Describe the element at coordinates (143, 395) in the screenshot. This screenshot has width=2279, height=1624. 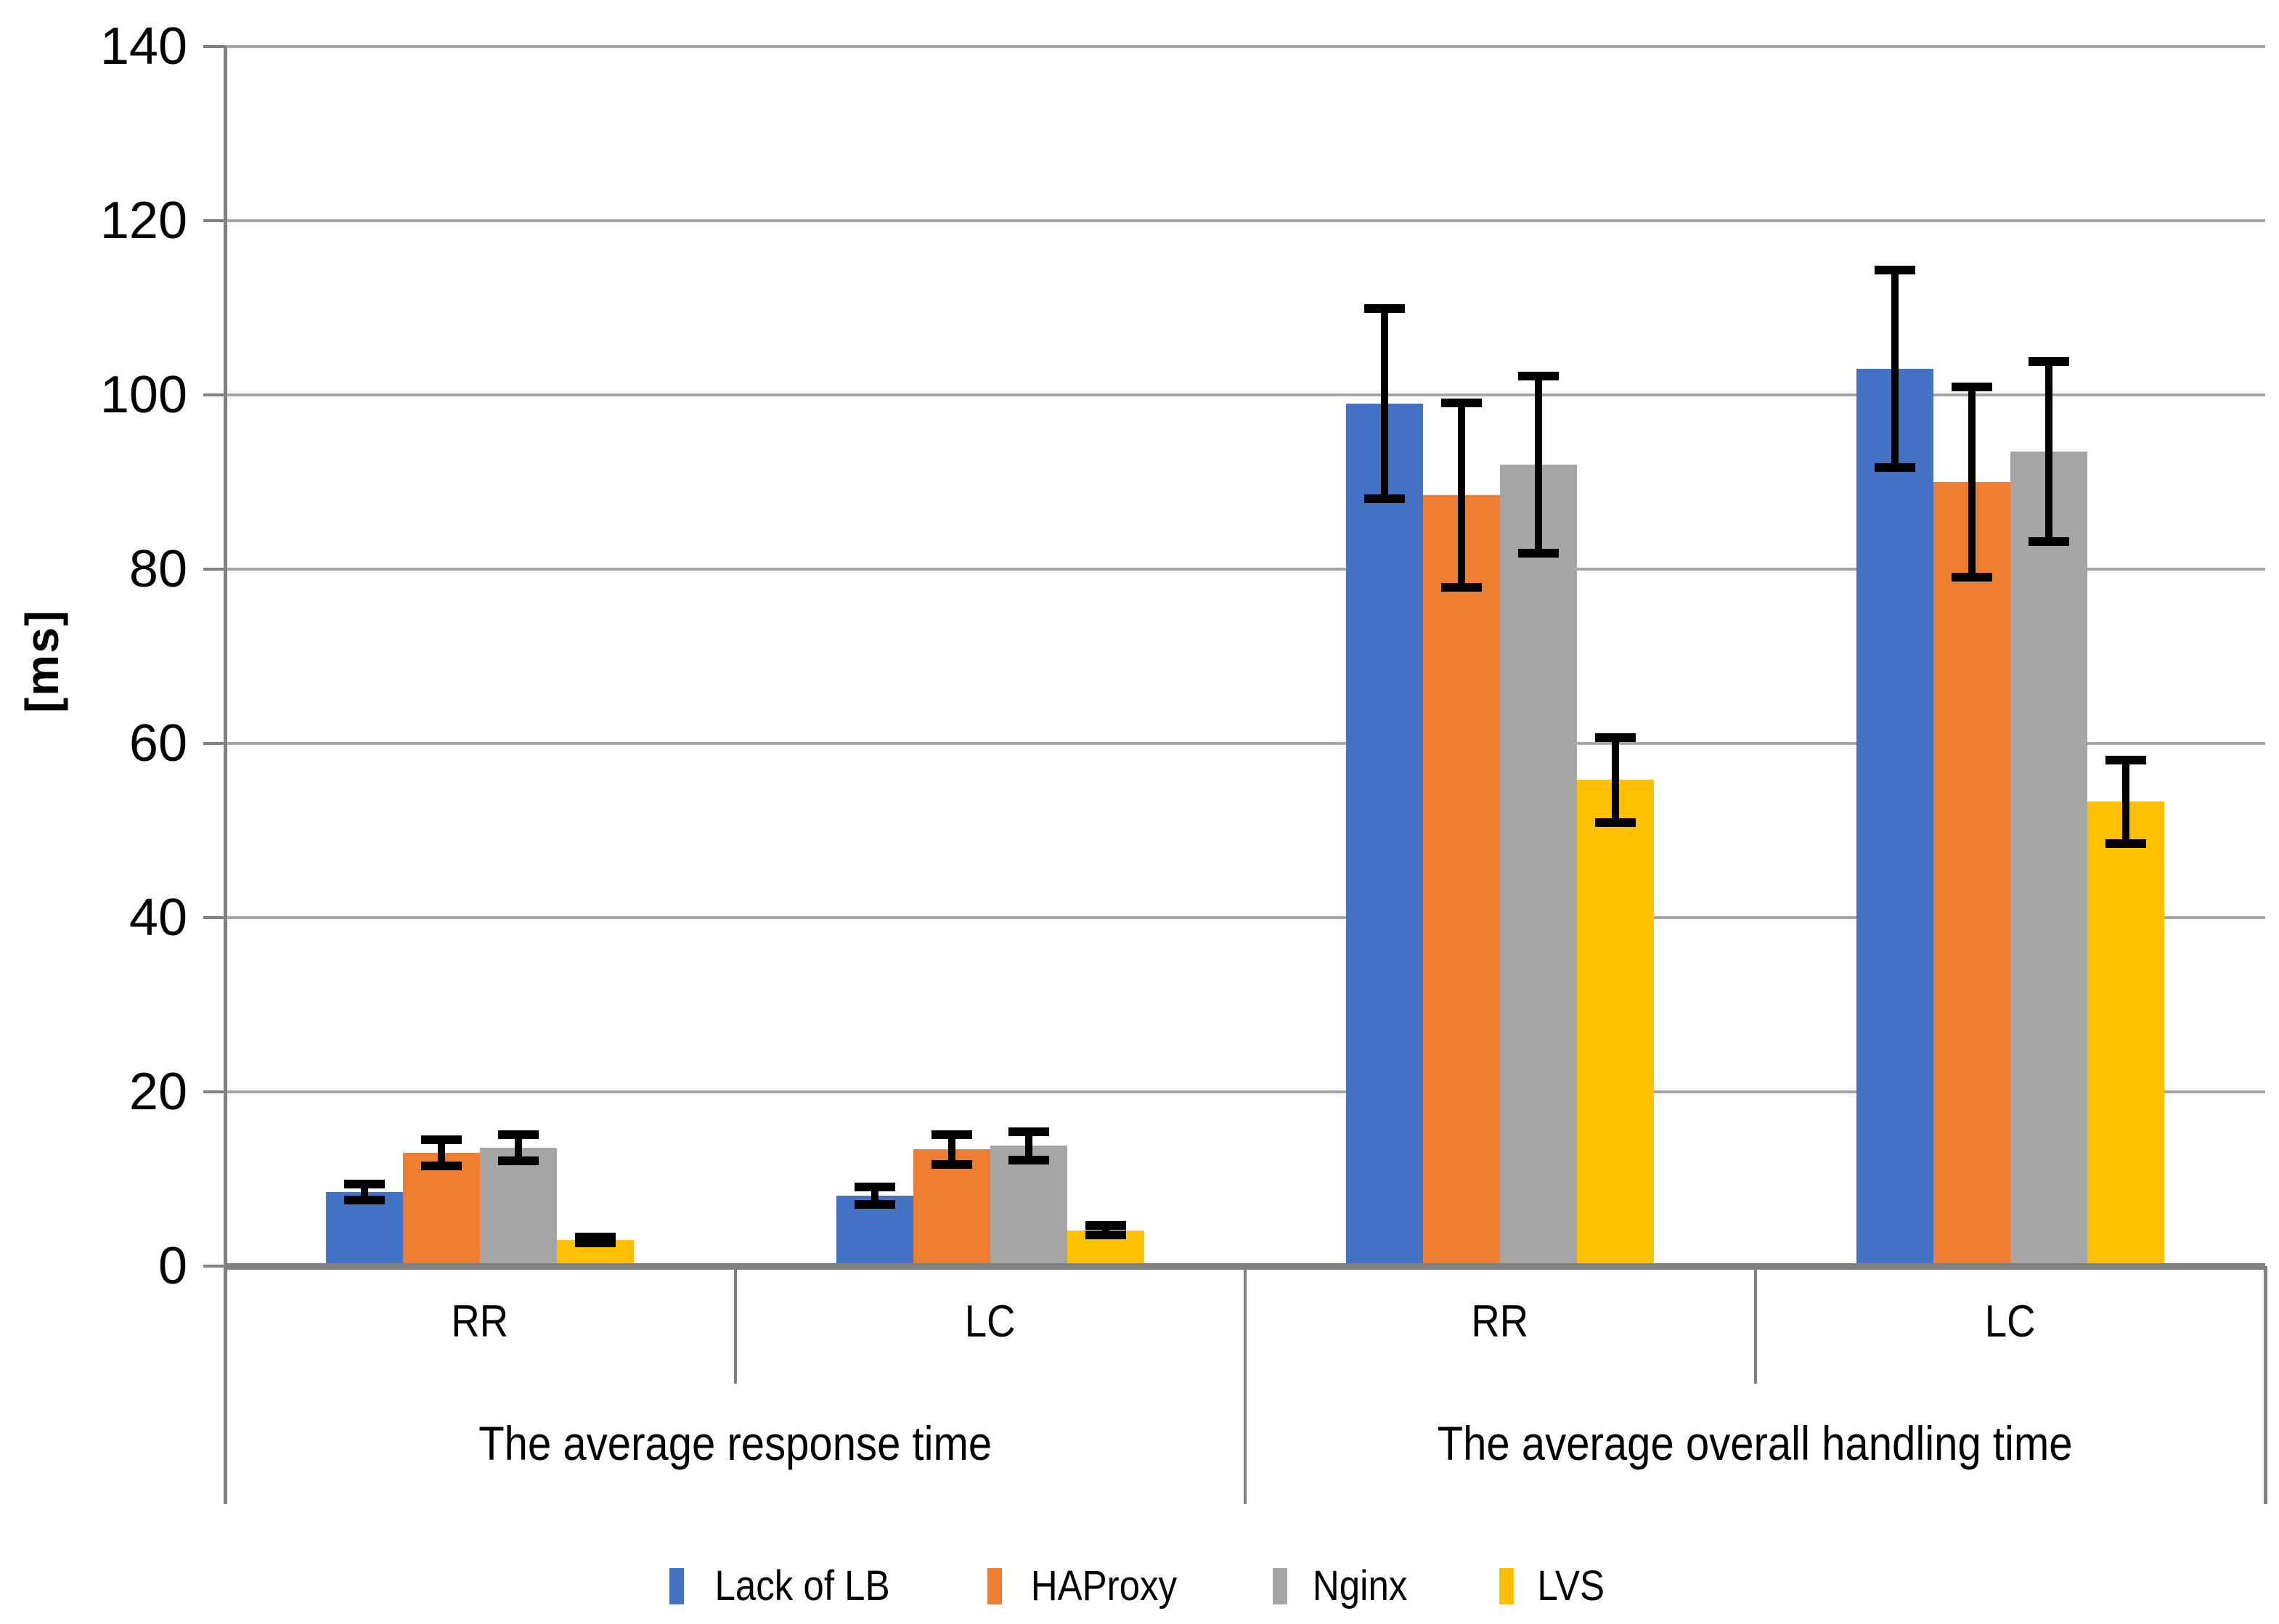
I see `y-tick-label-100: 100` at that location.